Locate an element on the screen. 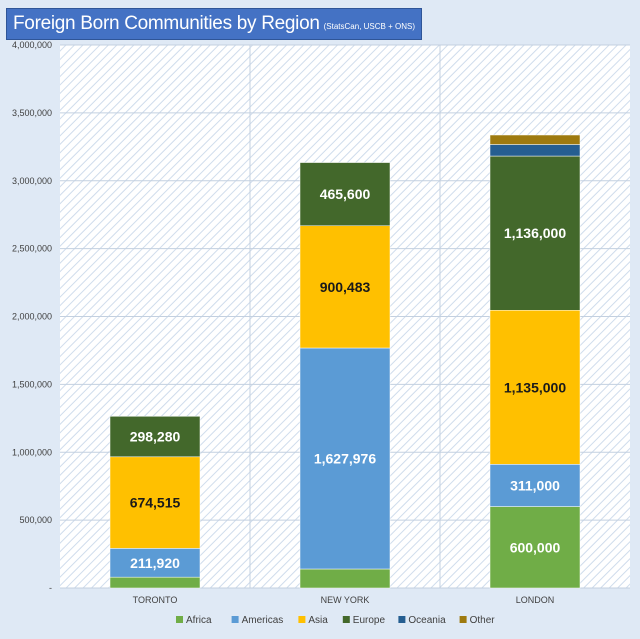 The height and width of the screenshot is (639, 640). y-tick-label: 4,000,000 is located at coordinates (32, 45).